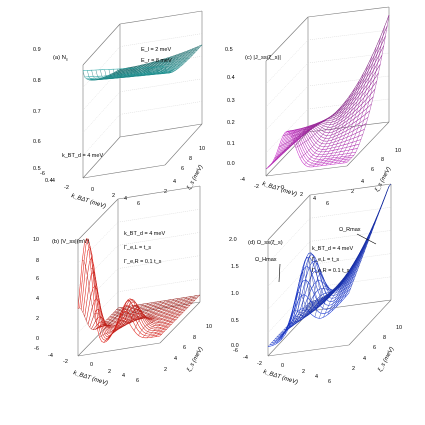 Image resolution: width=425 pixels, height=425 pixels. I want to click on panel-d-y-tick: 10, so click(399, 328).